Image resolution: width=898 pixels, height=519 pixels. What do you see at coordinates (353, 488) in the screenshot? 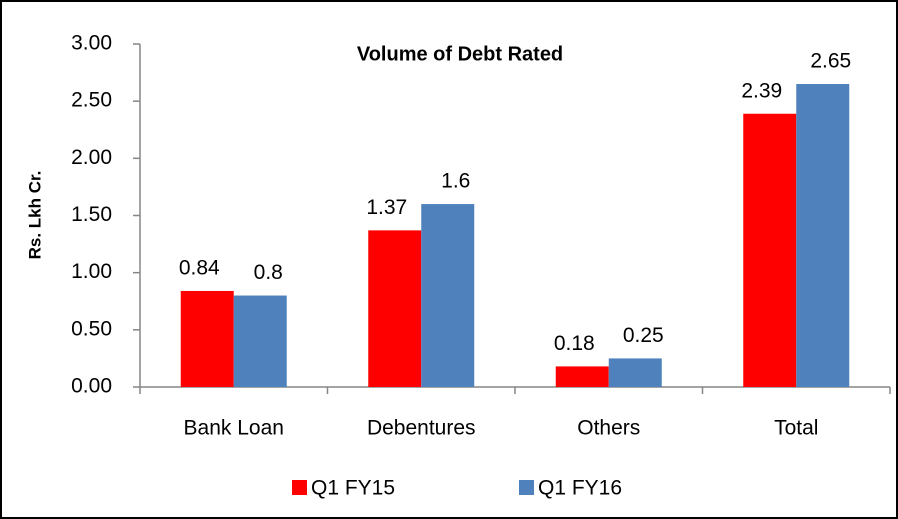
I see `legend-label: Q1 FY15` at bounding box center [353, 488].